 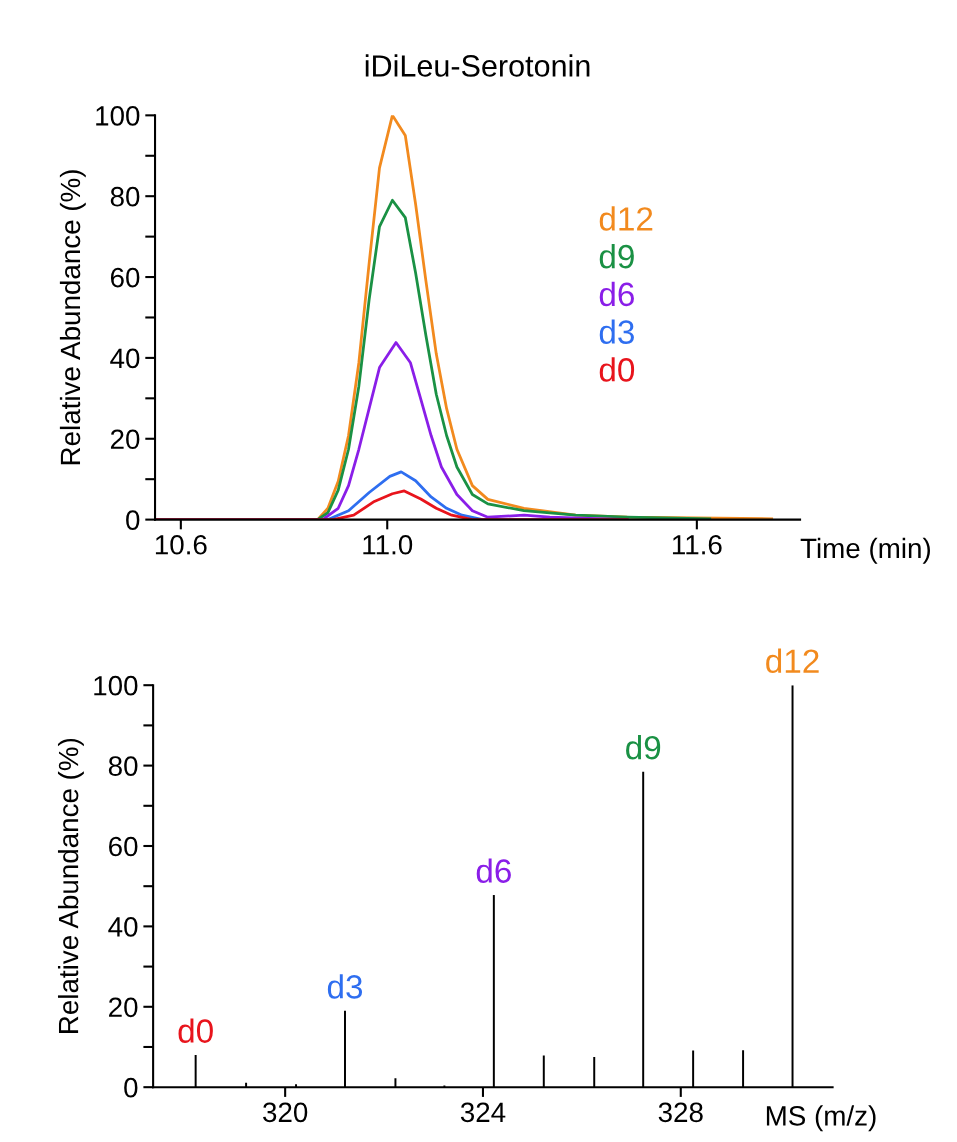 What do you see at coordinates (617, 369) in the screenshot?
I see `text: d0` at bounding box center [617, 369].